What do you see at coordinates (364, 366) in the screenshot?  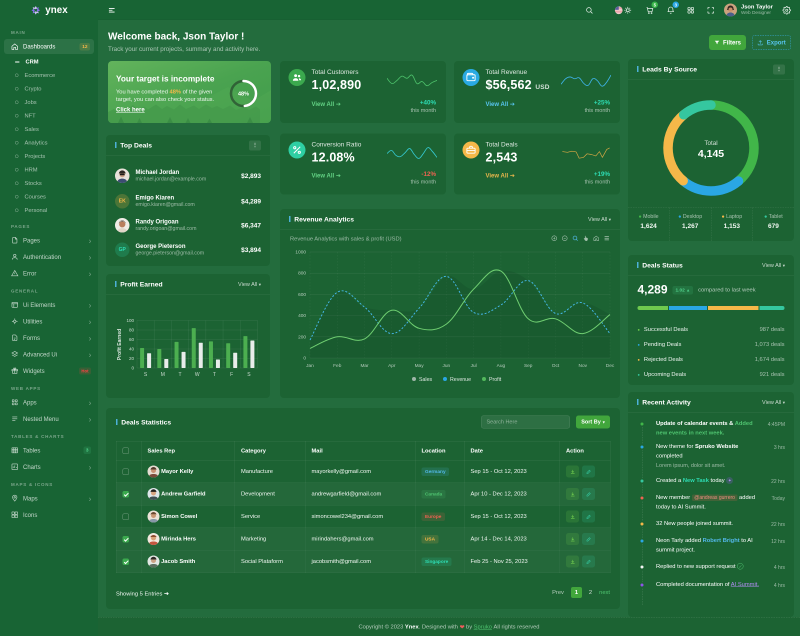 I see `svg-text: Mar` at bounding box center [364, 366].